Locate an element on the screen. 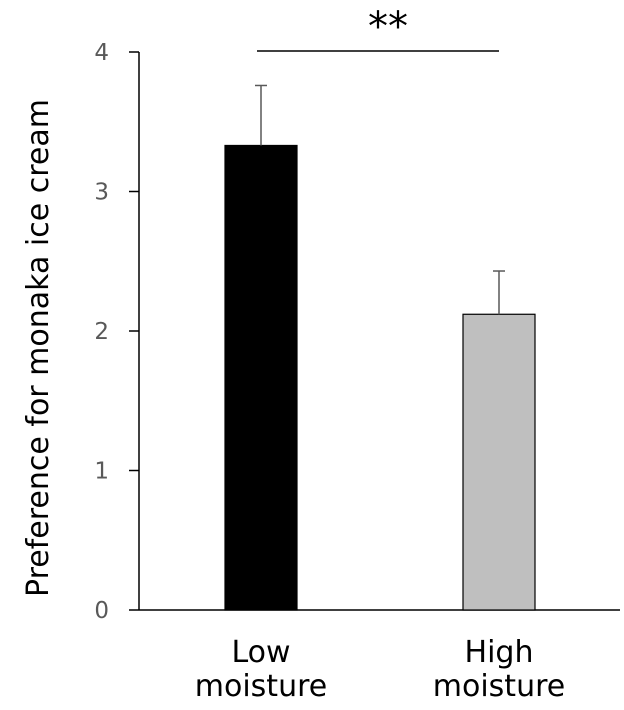 Image resolution: width=624 pixels, height=710 pixels. error-bars is located at coordinates (380, 199).